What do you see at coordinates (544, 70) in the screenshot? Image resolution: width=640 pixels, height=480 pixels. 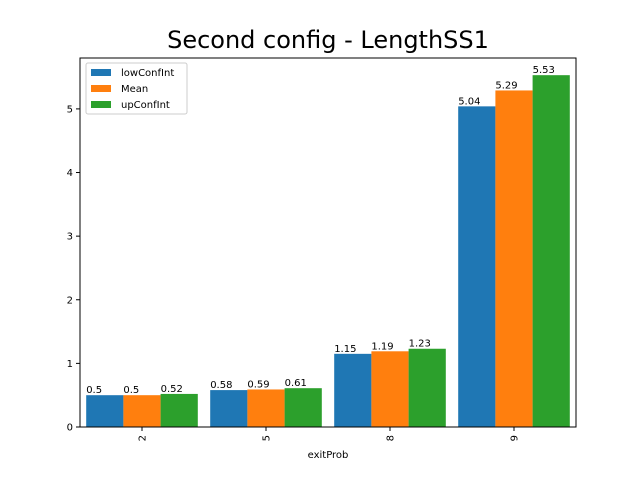 I see `data-label-upConfInt-9: 5.53` at bounding box center [544, 70].